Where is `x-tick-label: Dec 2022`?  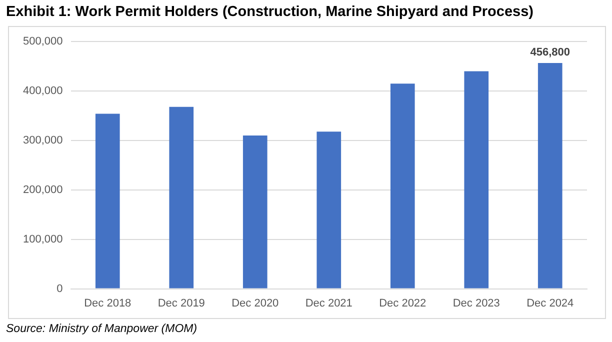 x-tick-label: Dec 2022 is located at coordinates (402, 303).